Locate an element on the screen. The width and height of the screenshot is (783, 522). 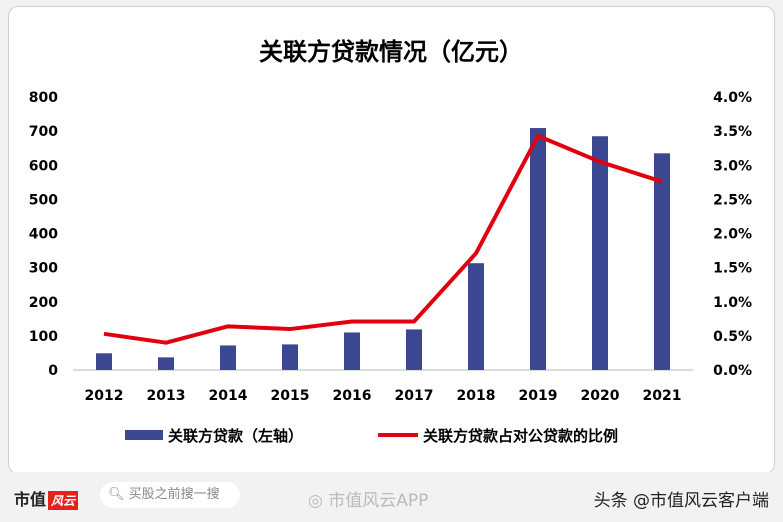
y-left-tick: 100 is located at coordinates (43, 337).